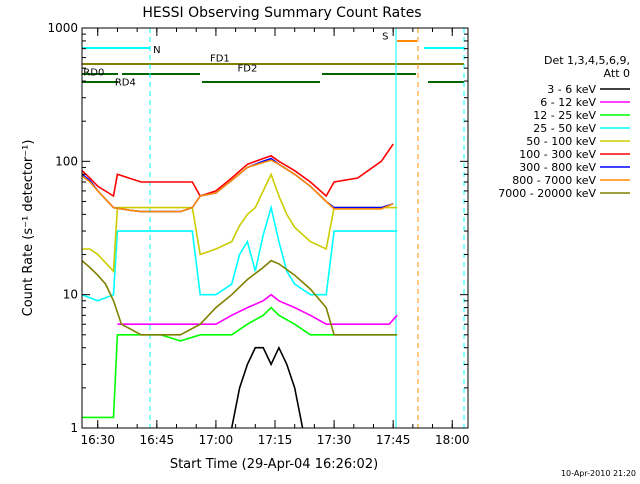 Image resolution: width=640 pixels, height=484 pixels. I want to click on y-tick-label: 1, so click(74, 428).